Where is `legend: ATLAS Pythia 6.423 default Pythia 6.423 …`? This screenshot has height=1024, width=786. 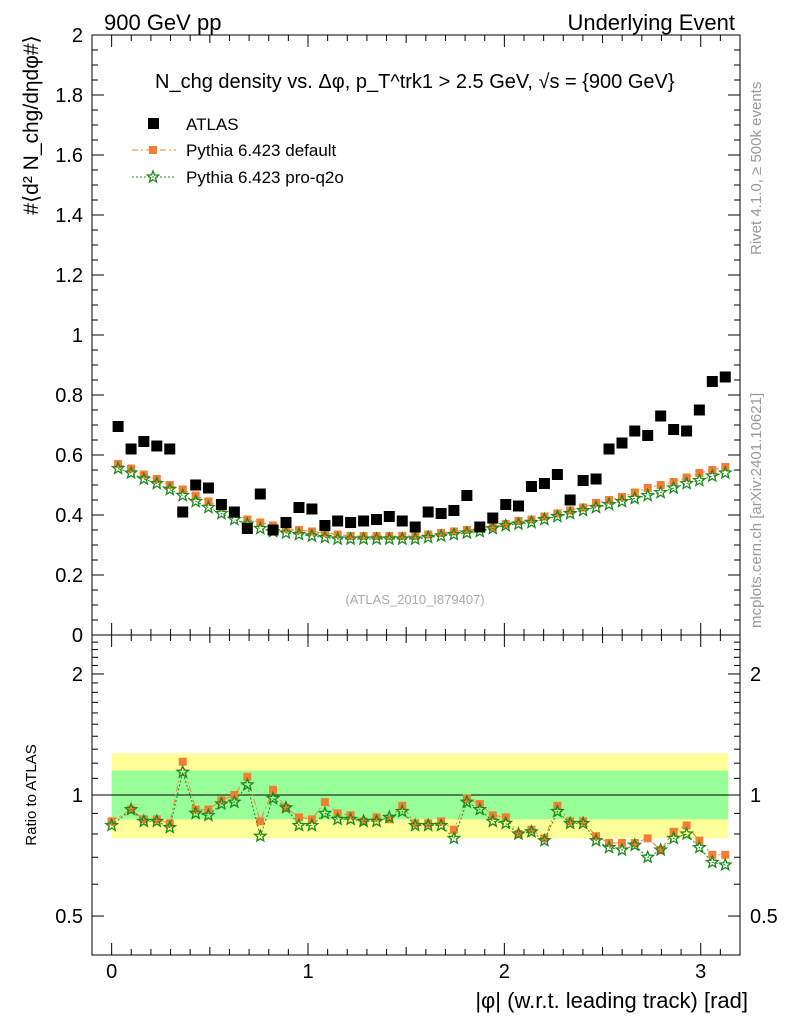
legend: ATLAS Pythia 6.423 default Pythia 6.423 … is located at coordinates (238, 151).